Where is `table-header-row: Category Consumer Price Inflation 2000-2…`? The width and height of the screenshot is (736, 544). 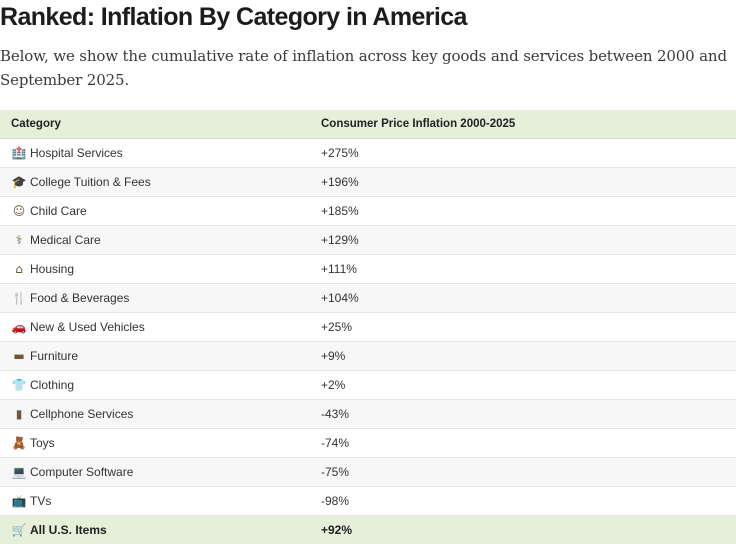 table-header-row: Category Consumer Price Inflation 2000-2… is located at coordinates (368, 124).